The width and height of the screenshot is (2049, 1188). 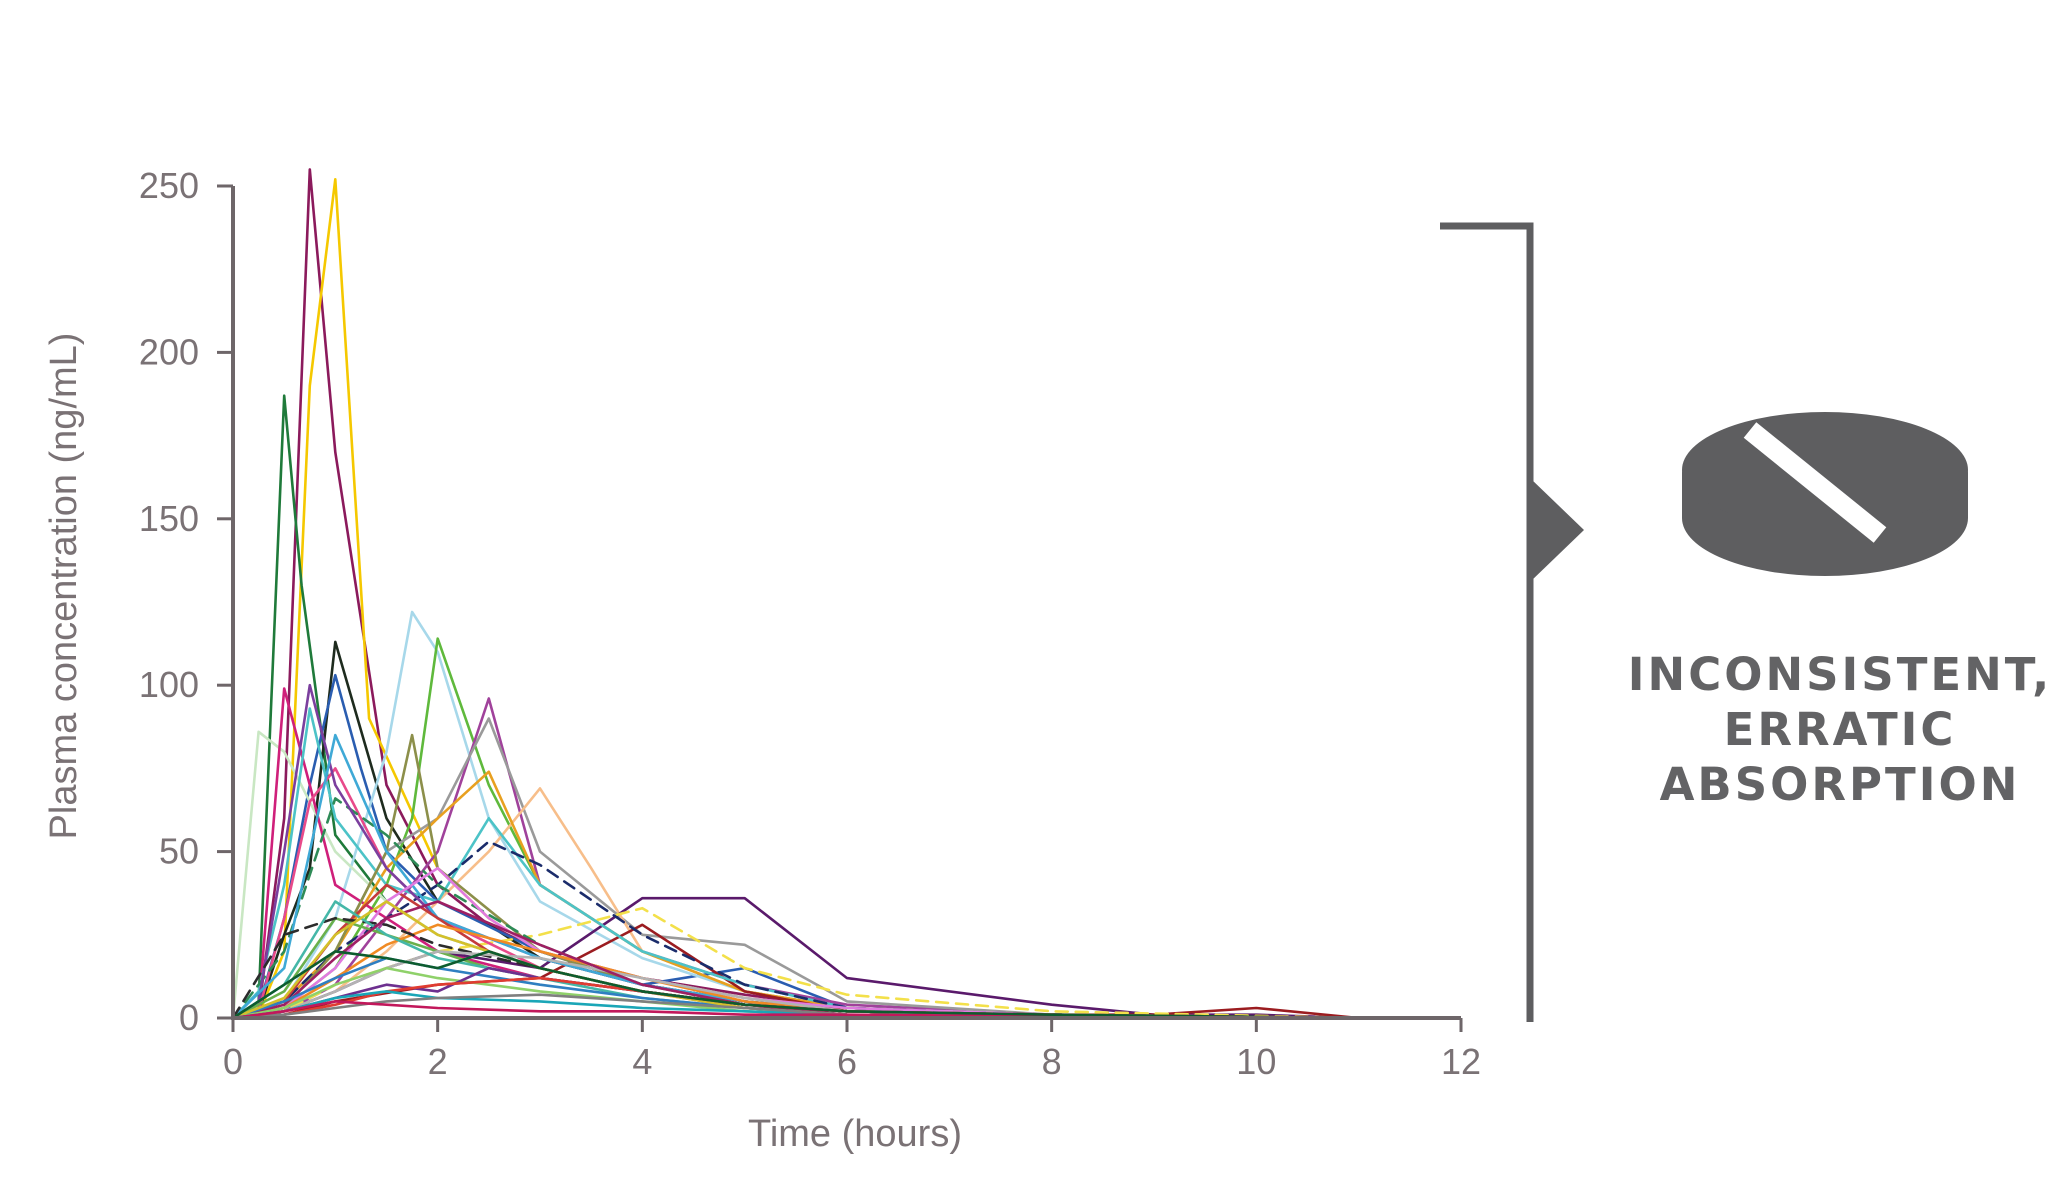 What do you see at coordinates (189, 1017) in the screenshot?
I see `y-tick-label: 0` at bounding box center [189, 1017].